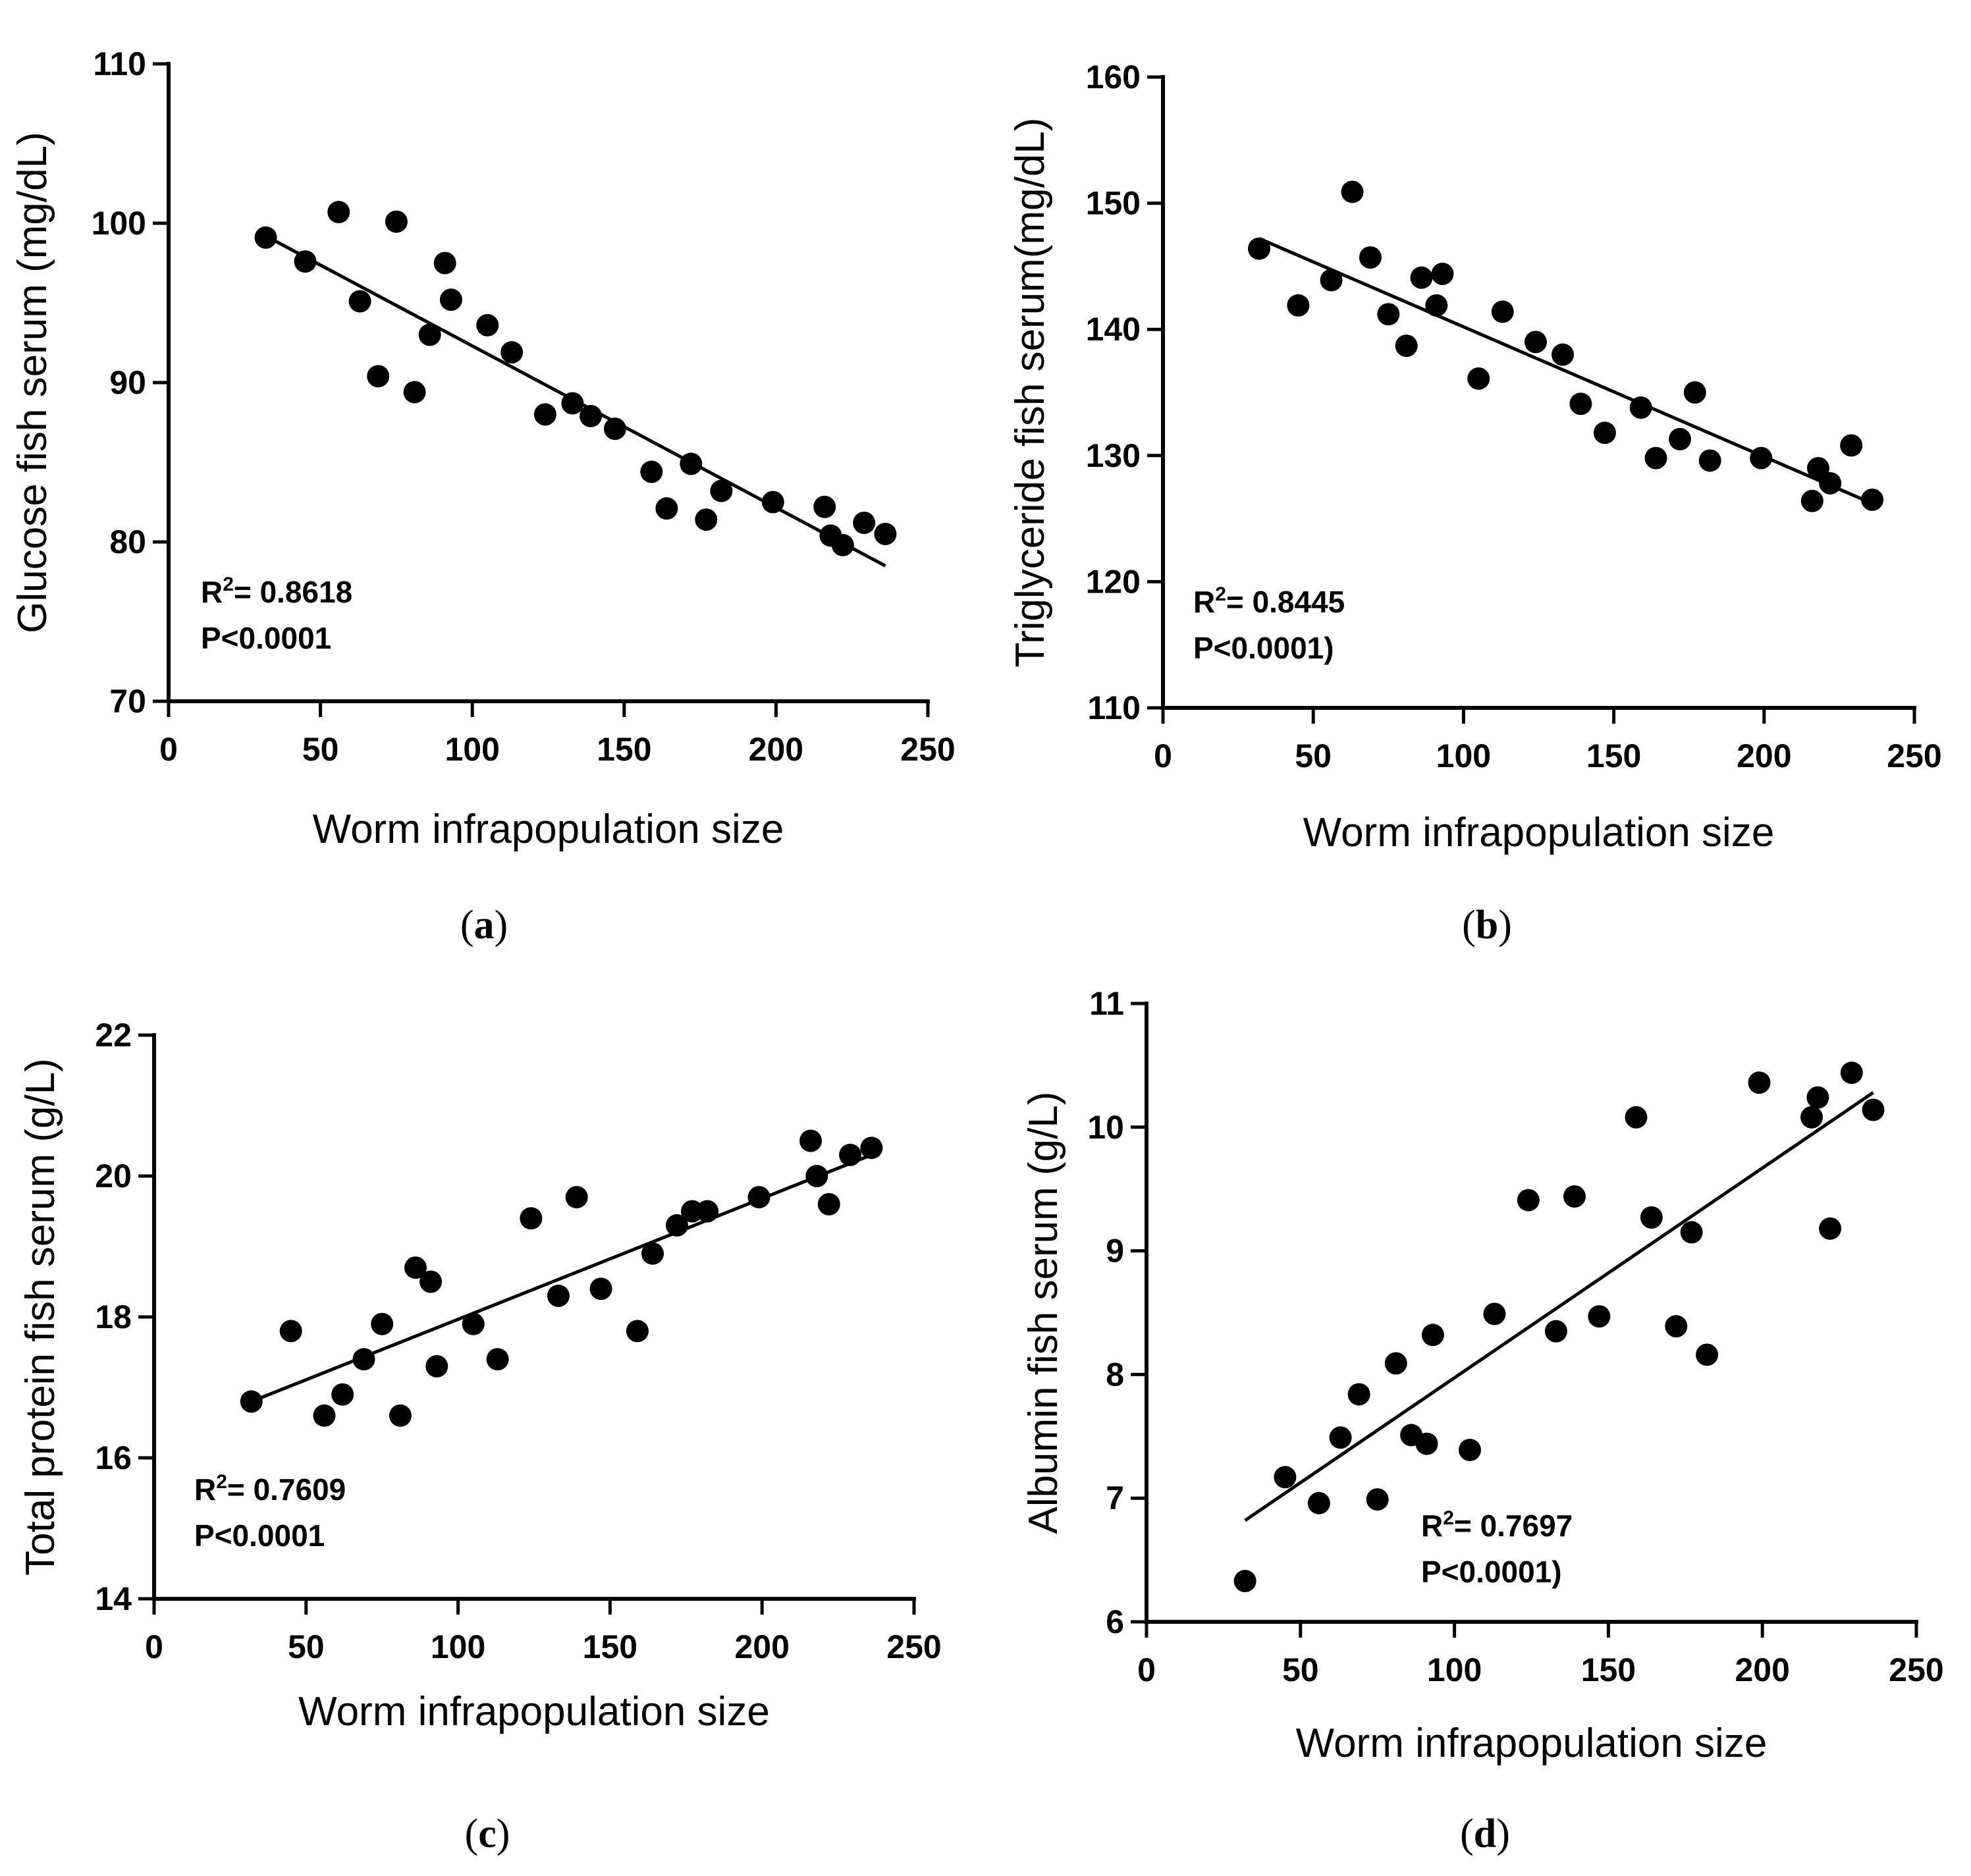 The image size is (1971, 1876). I want to click on chart-0-x-tick-label: 150, so click(624, 750).